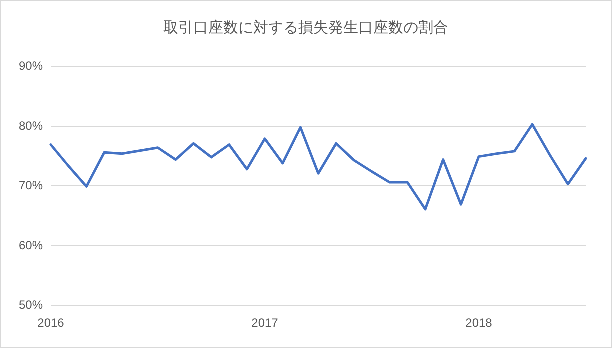 Image resolution: width=612 pixels, height=348 pixels. I want to click on x-tick-label: 2016, so click(51, 323).